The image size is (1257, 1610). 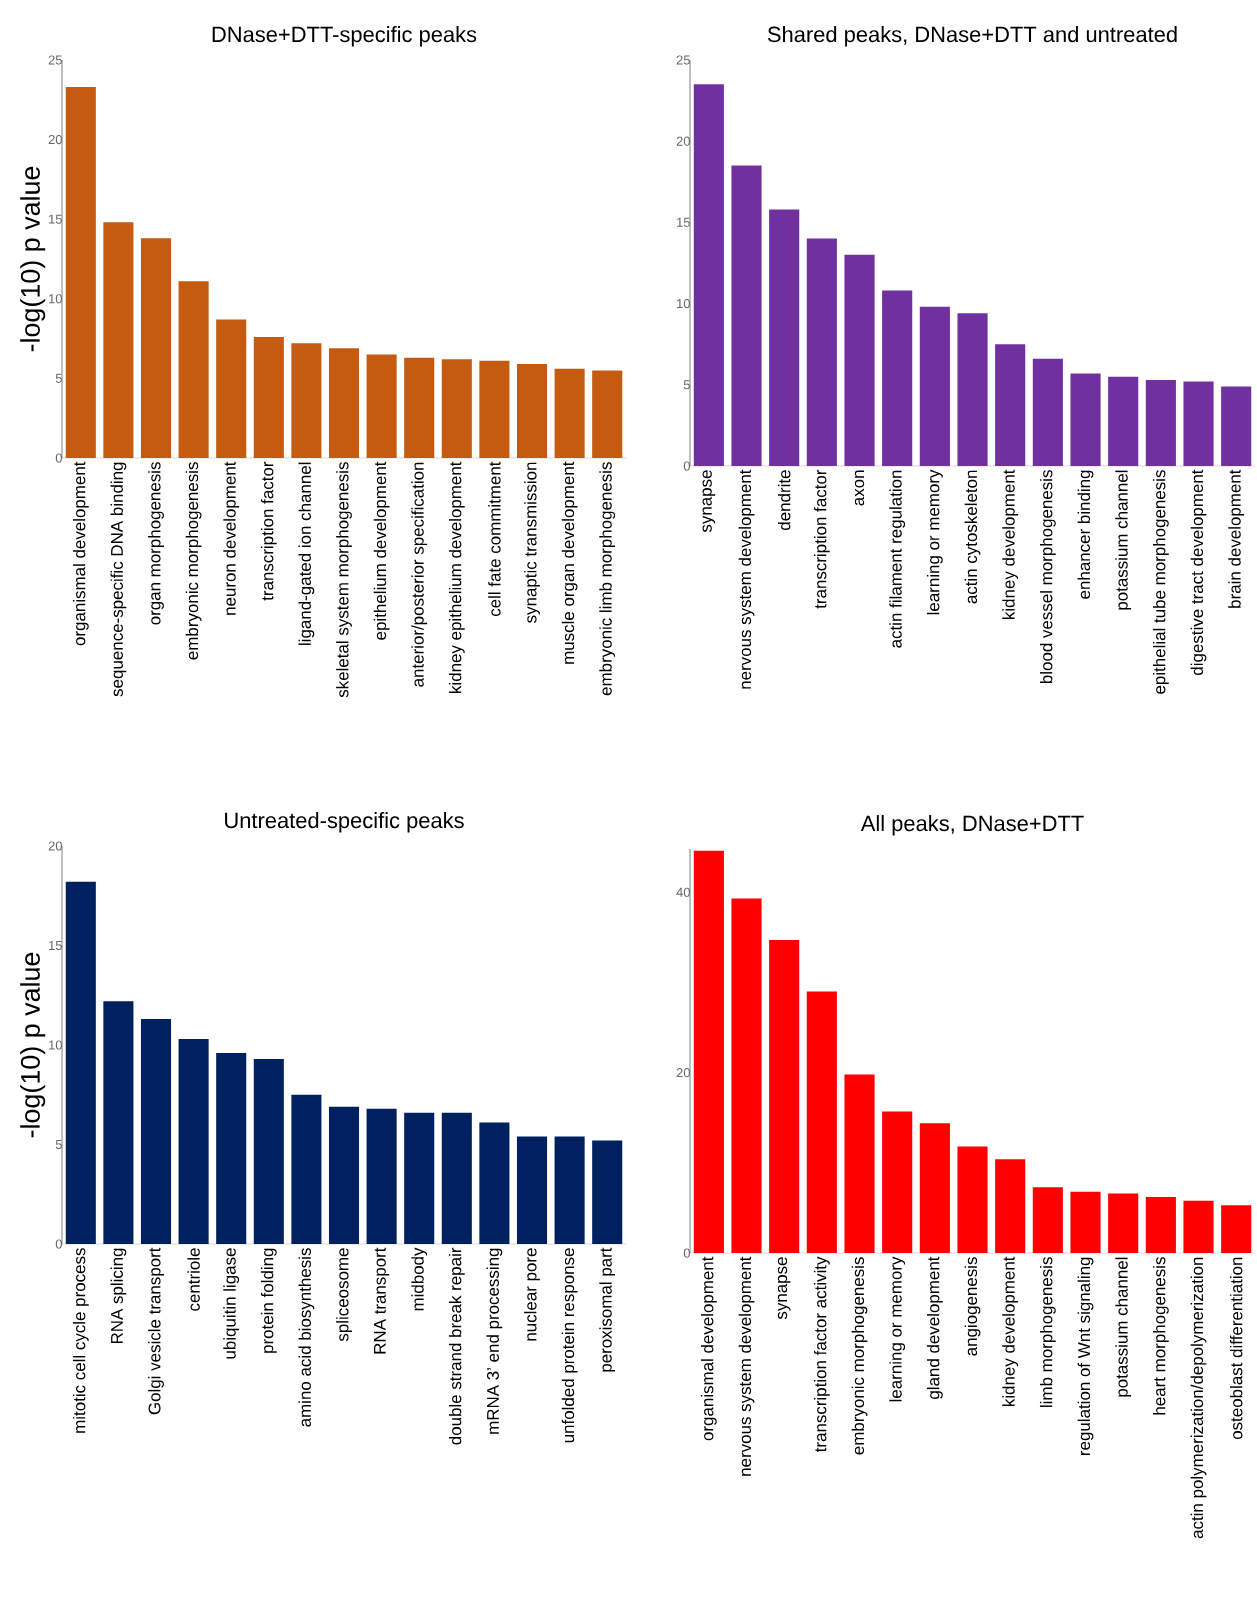 I want to click on x-tick-label: muscle organ development, so click(x=569, y=562).